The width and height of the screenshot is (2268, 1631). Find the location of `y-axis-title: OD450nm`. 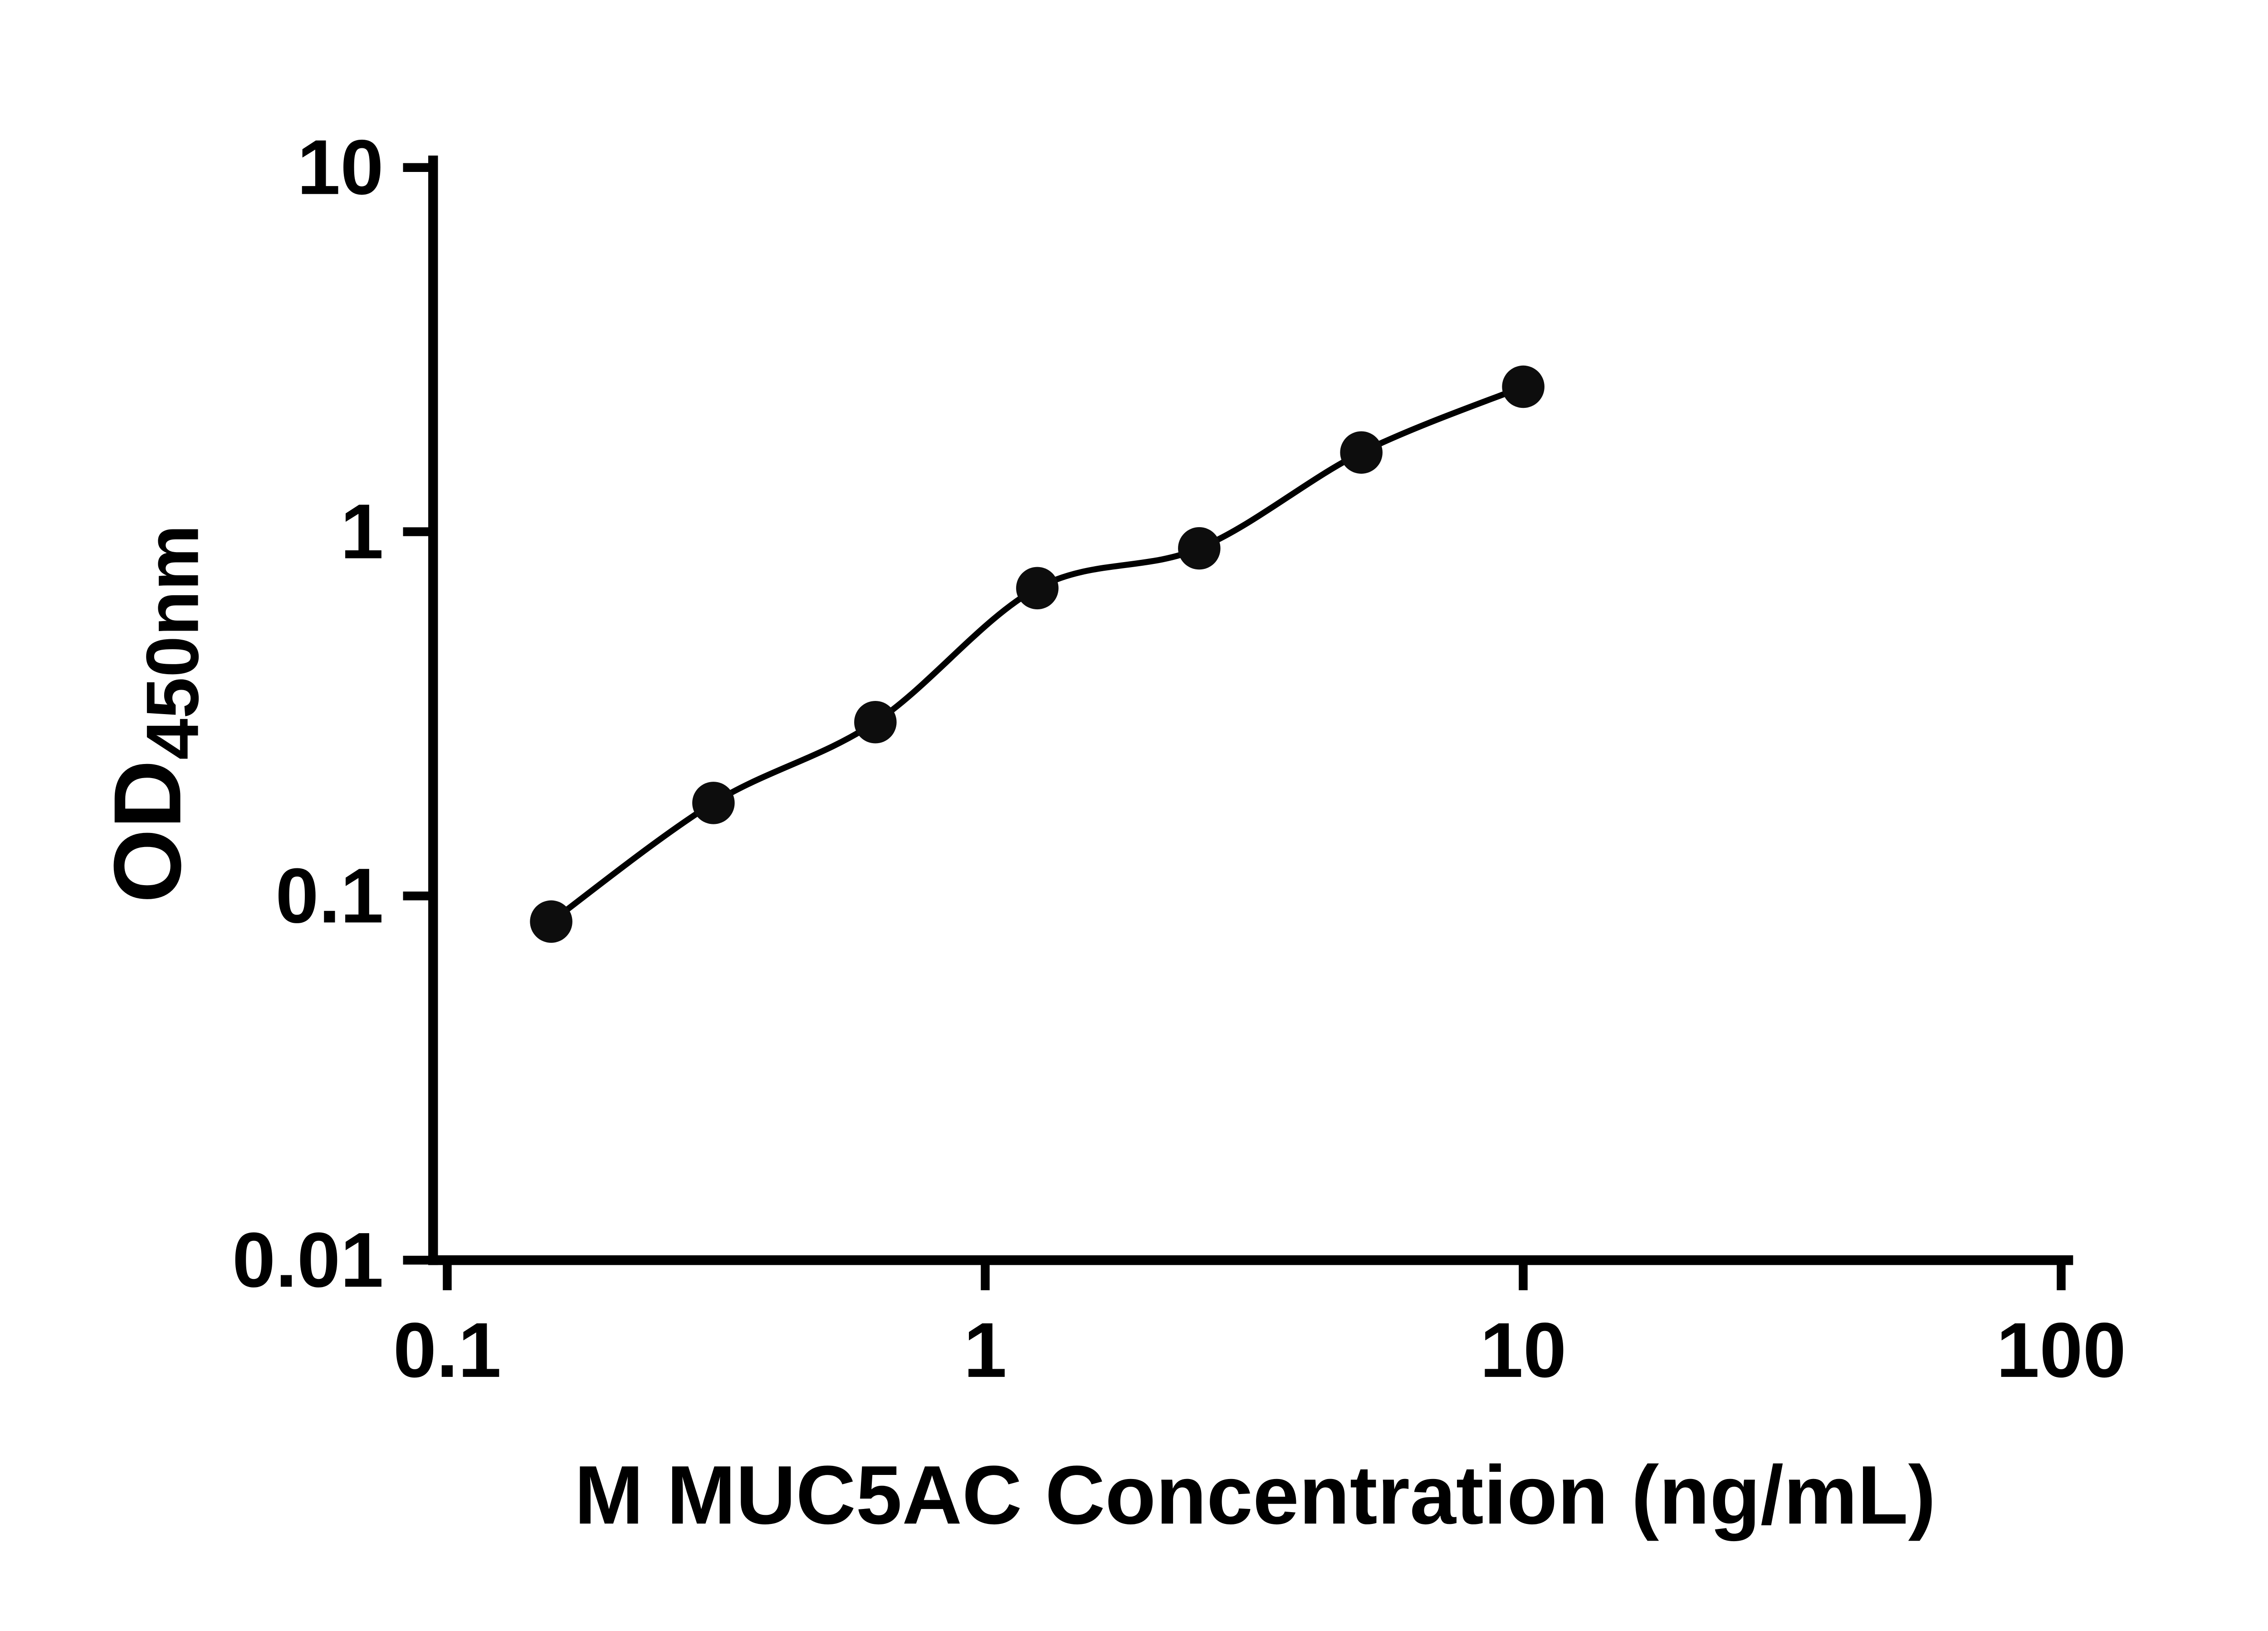

y-axis-title: OD450nm is located at coordinates (154, 713).